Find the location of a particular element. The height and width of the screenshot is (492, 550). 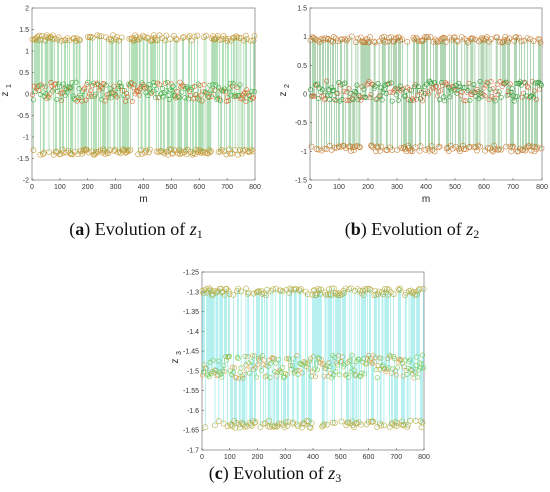

caption-c: (c) Evolution of z3 is located at coordinates (275, 474).